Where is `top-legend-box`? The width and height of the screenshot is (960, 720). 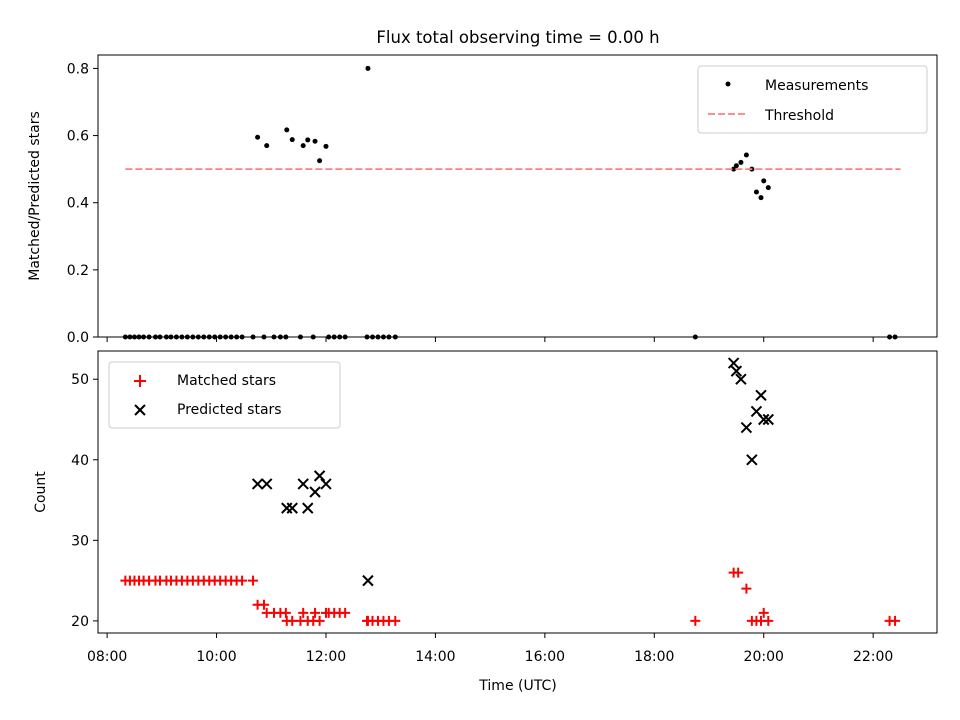 top-legend-box is located at coordinates (812, 99).